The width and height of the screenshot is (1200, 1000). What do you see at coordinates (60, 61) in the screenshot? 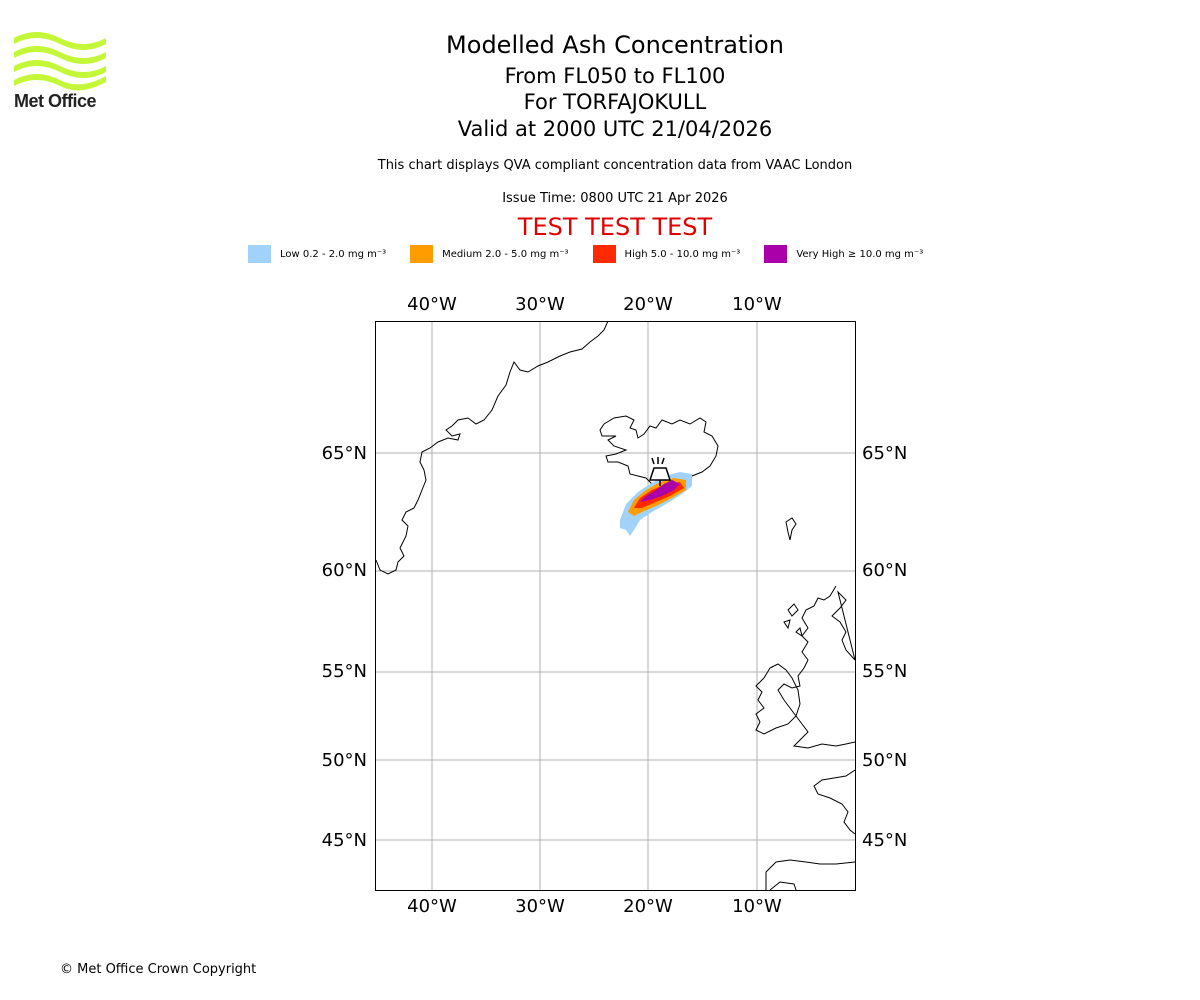
I see `met-office-logo` at bounding box center [60, 61].